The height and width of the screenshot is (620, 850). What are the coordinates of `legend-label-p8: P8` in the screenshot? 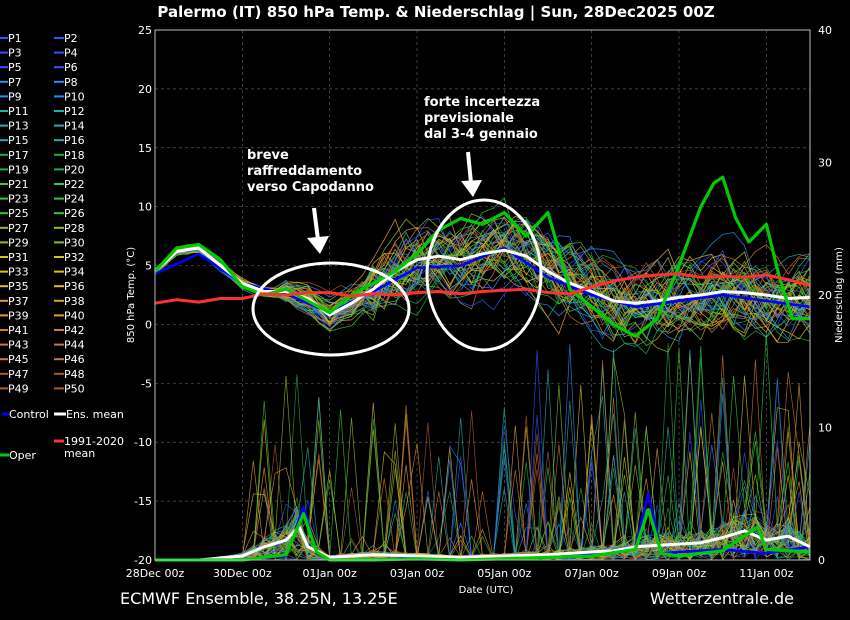 It's located at (71, 82).